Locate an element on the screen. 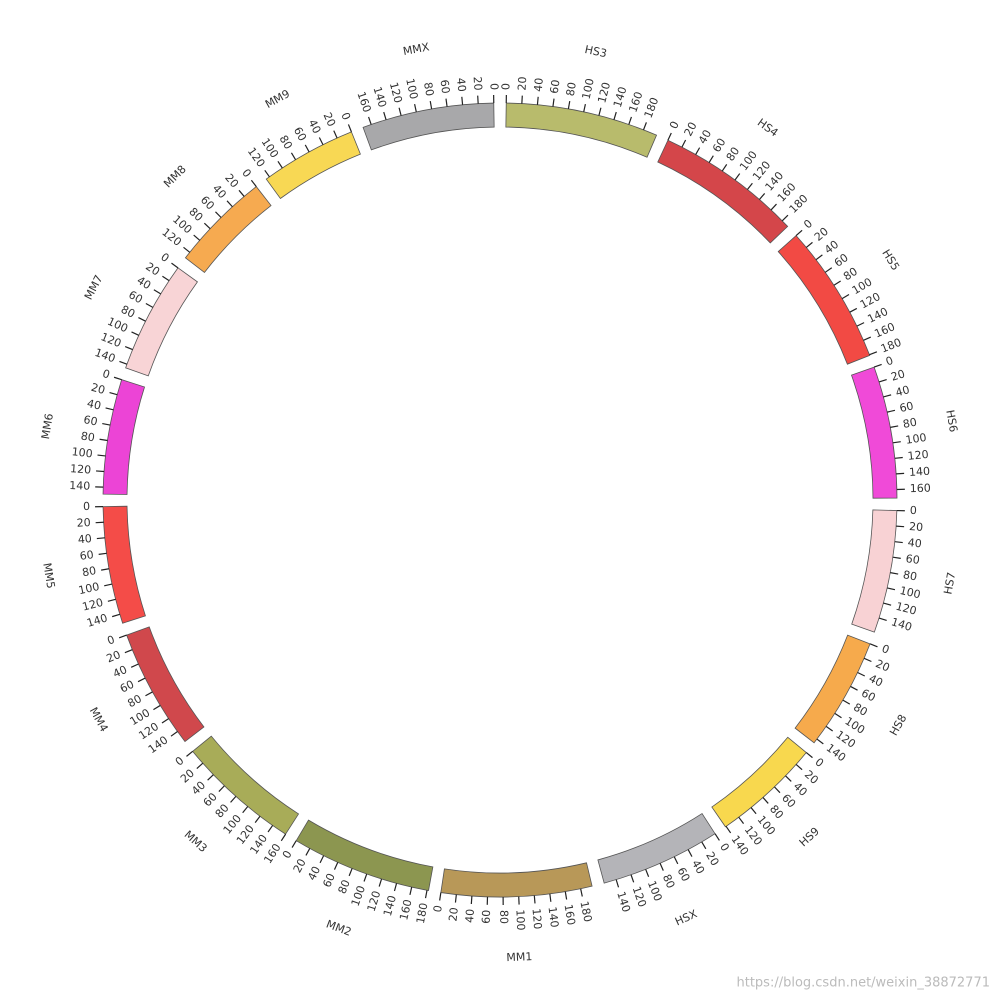 The image size is (1000, 1004). chromosome-label: HS4 is located at coordinates (768, 128).